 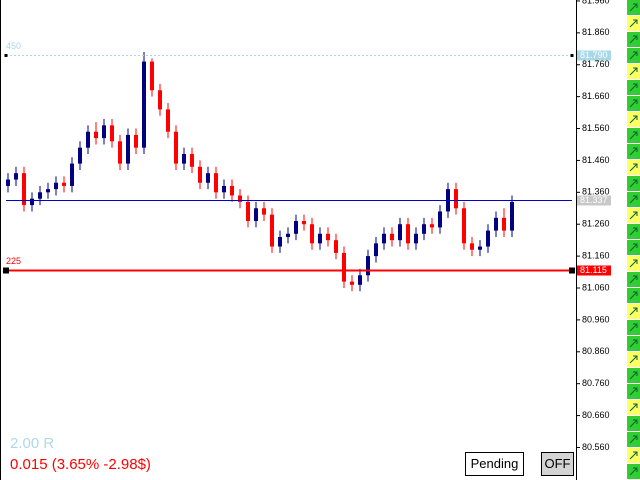 I want to click on pending-button: Pending, so click(x=494, y=464).